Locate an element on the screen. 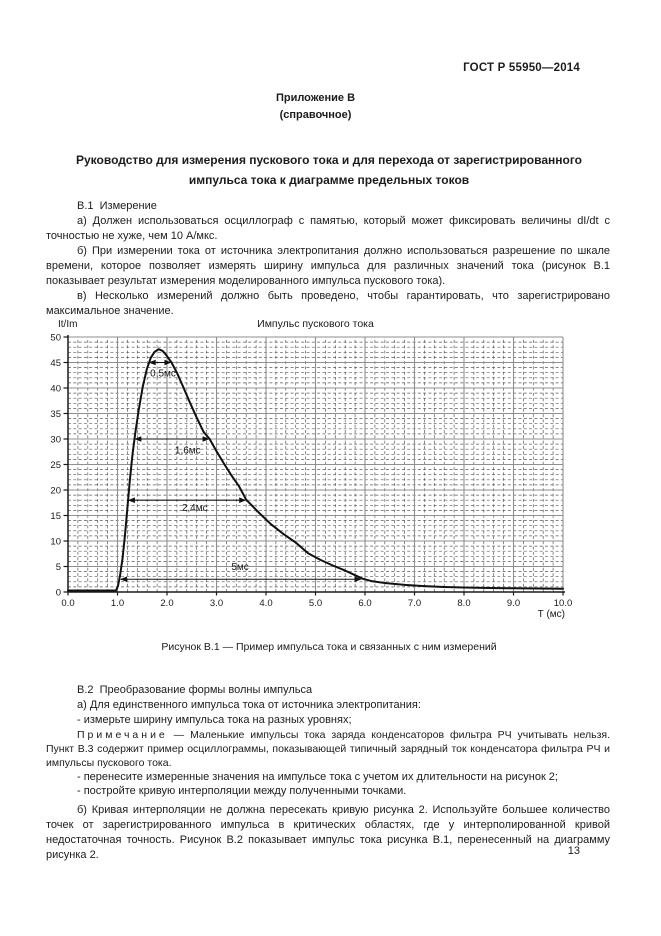 Image resolution: width=661 pixels, height=936 pixels. x-axis-label: Т (мс) is located at coordinates (551, 614).